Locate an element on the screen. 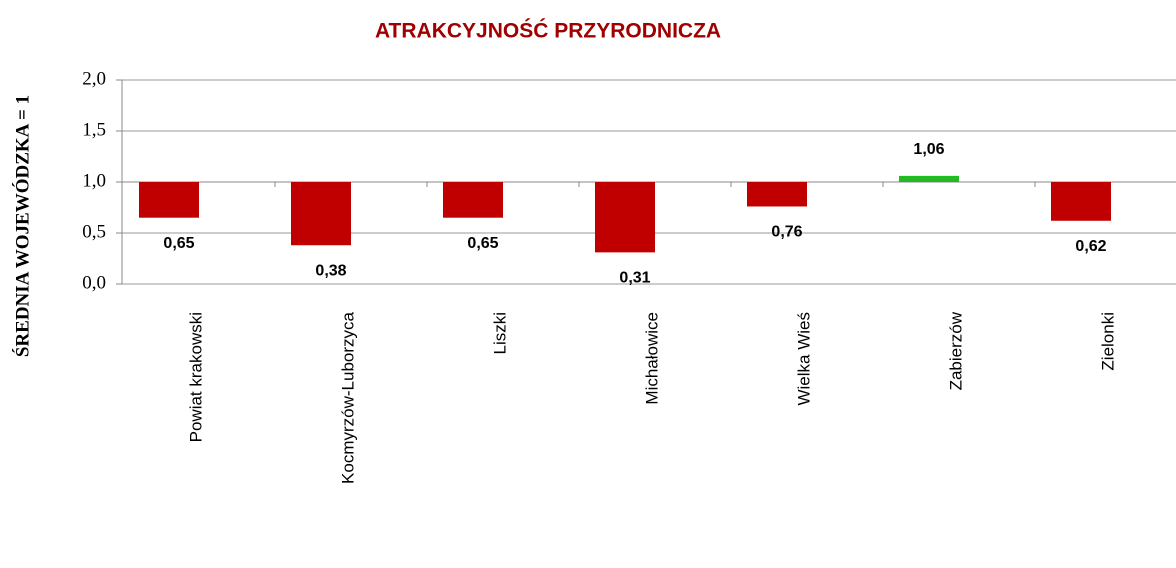 This screenshot has width=1176, height=568. value-label: 1,06 is located at coordinates (928, 149).